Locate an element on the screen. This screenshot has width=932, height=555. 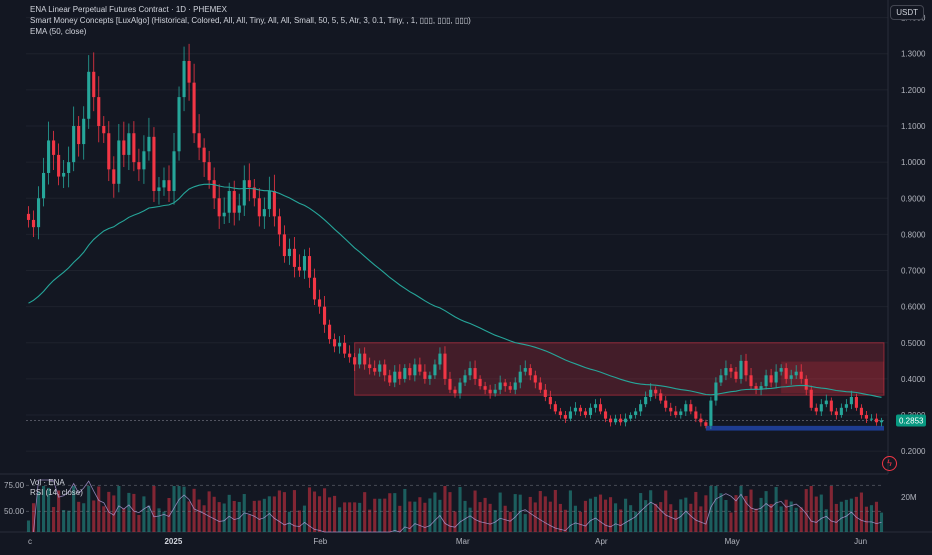
lightning-icon: ϟ is located at coordinates (889, 463).